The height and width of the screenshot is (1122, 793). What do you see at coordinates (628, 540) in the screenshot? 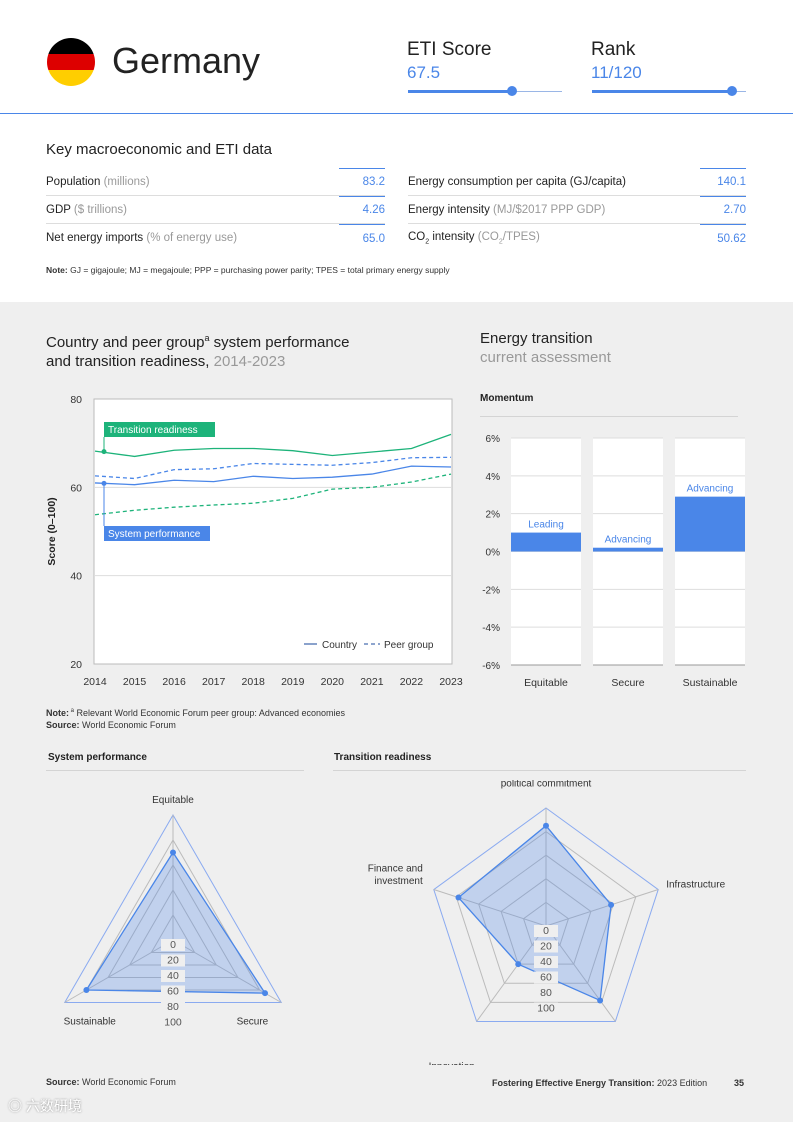
I see `momentum-bar-label-secure: Advancing` at bounding box center [628, 540].